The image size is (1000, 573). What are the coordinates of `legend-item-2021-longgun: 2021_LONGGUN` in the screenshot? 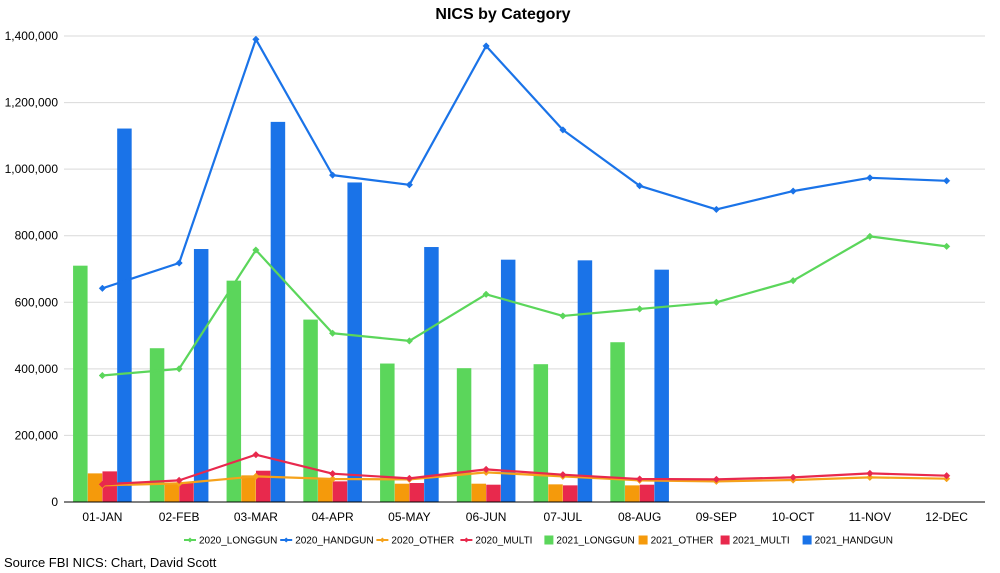 It's located at (589, 541).